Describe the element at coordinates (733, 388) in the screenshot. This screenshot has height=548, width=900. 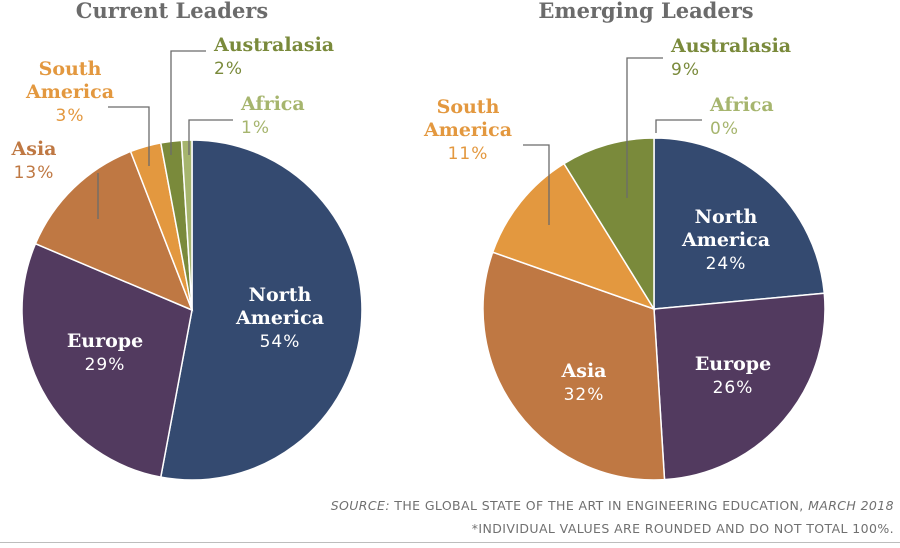
I see `emerging-value-europe: 26%` at that location.